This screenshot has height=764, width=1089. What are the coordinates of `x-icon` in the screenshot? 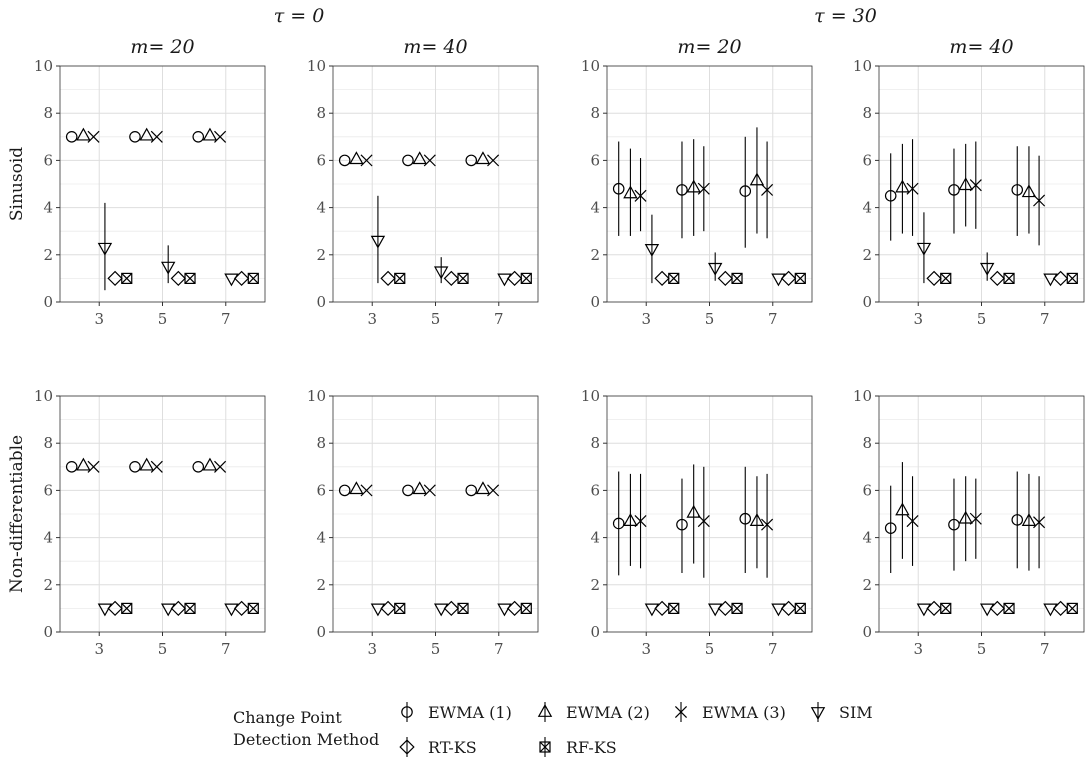 It's located at (681, 712).